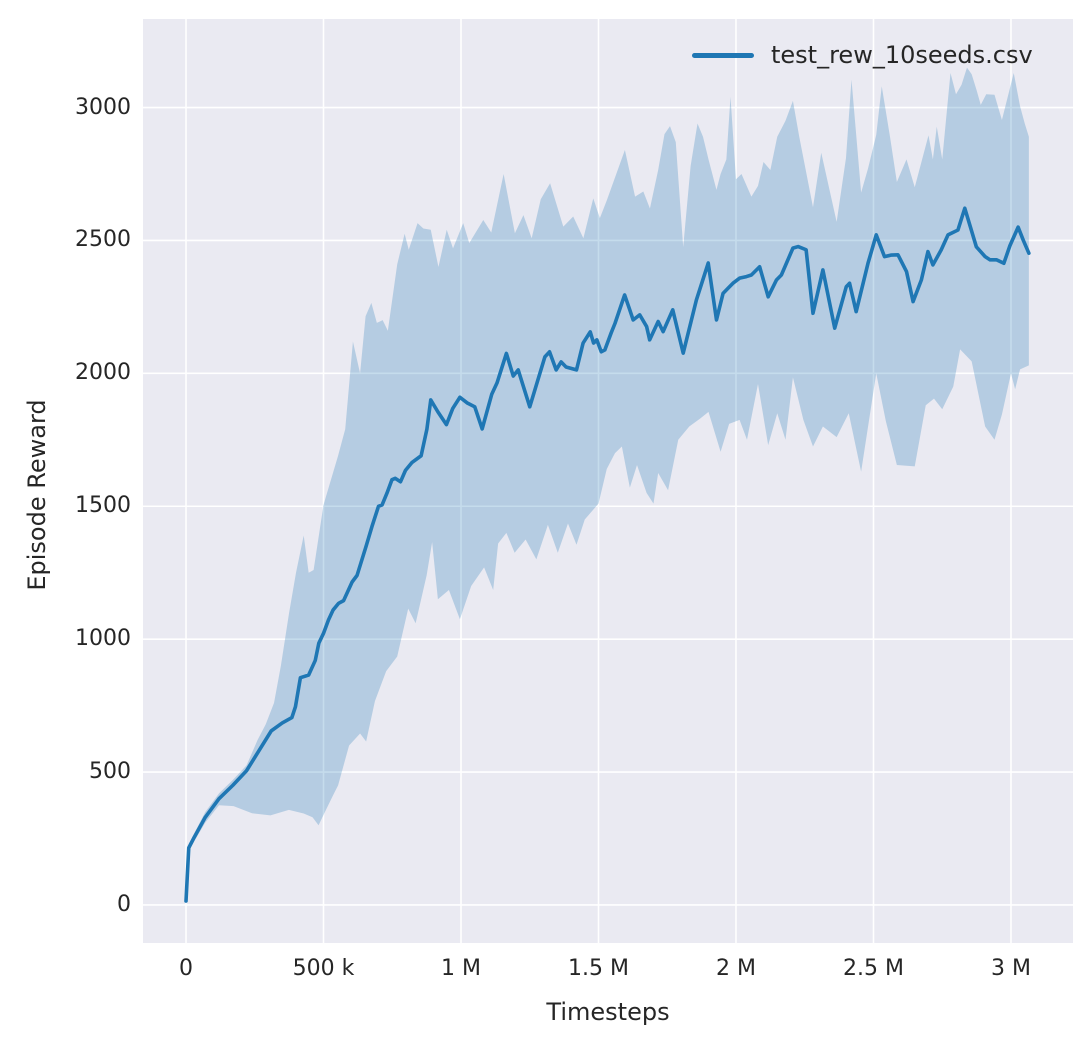 The image size is (1092, 1050). Describe the element at coordinates (723, 55) in the screenshot. I see `legend-line-swatch` at that location.